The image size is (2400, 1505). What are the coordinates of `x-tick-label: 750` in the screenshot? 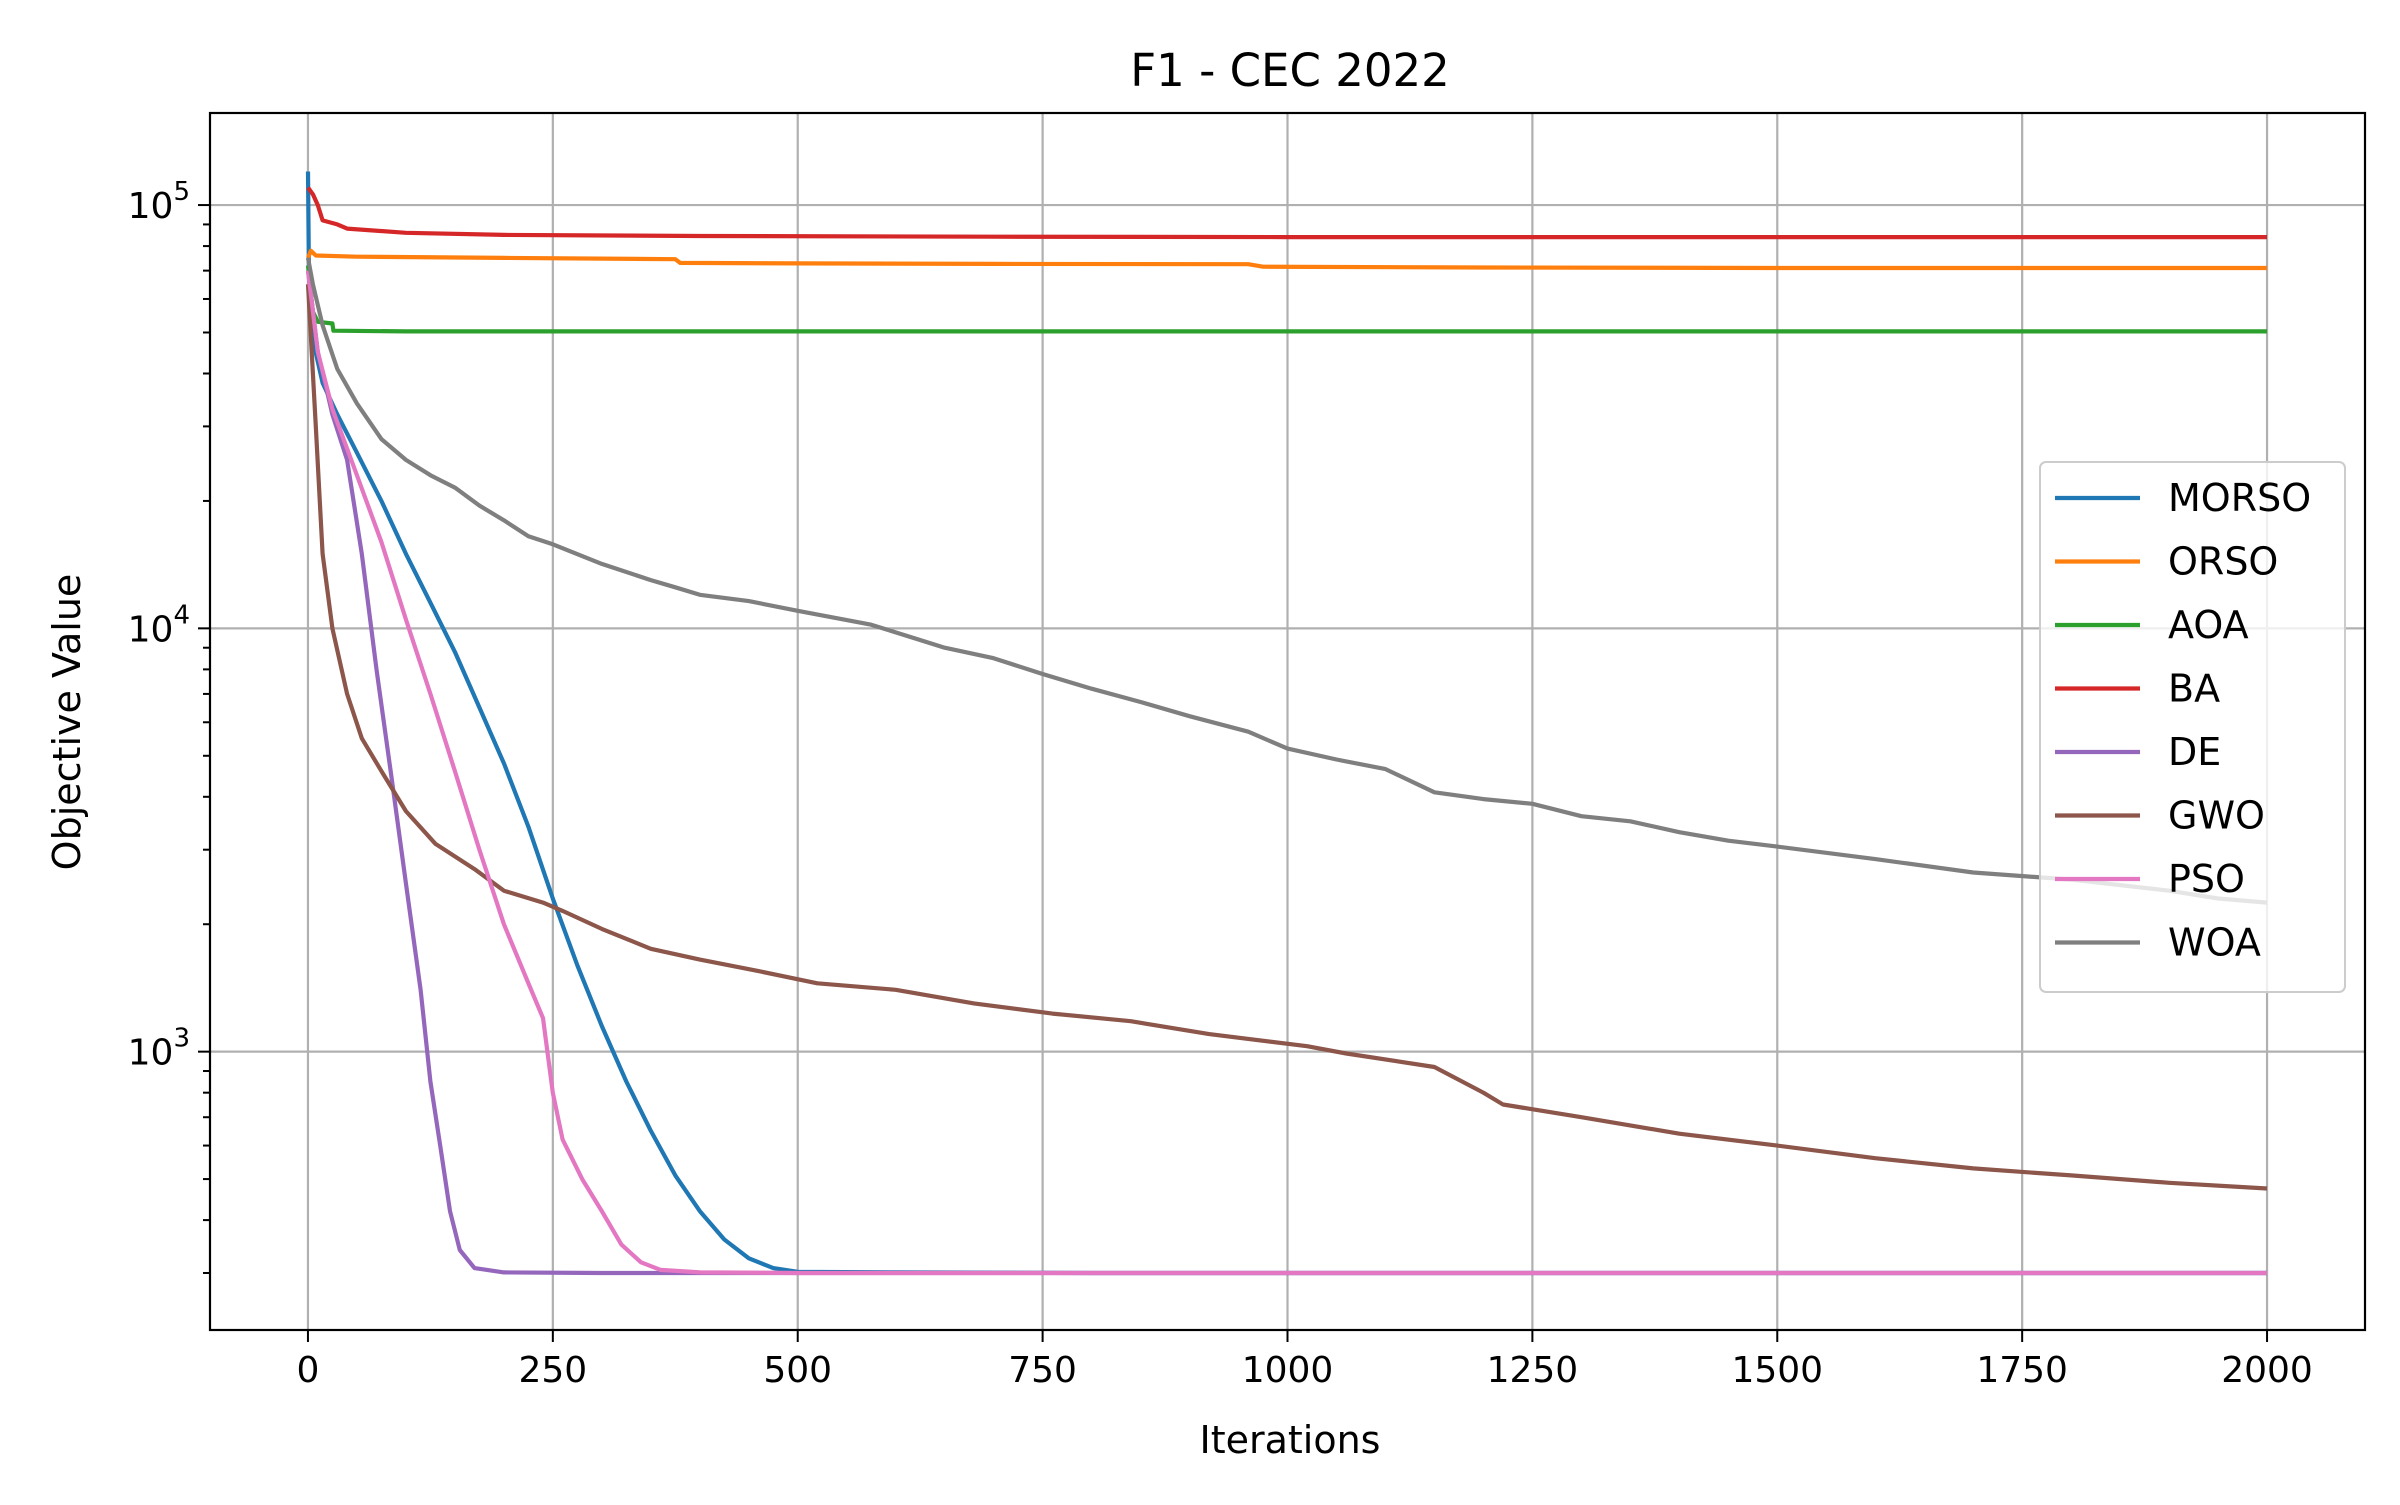 It's located at (1042, 1370).